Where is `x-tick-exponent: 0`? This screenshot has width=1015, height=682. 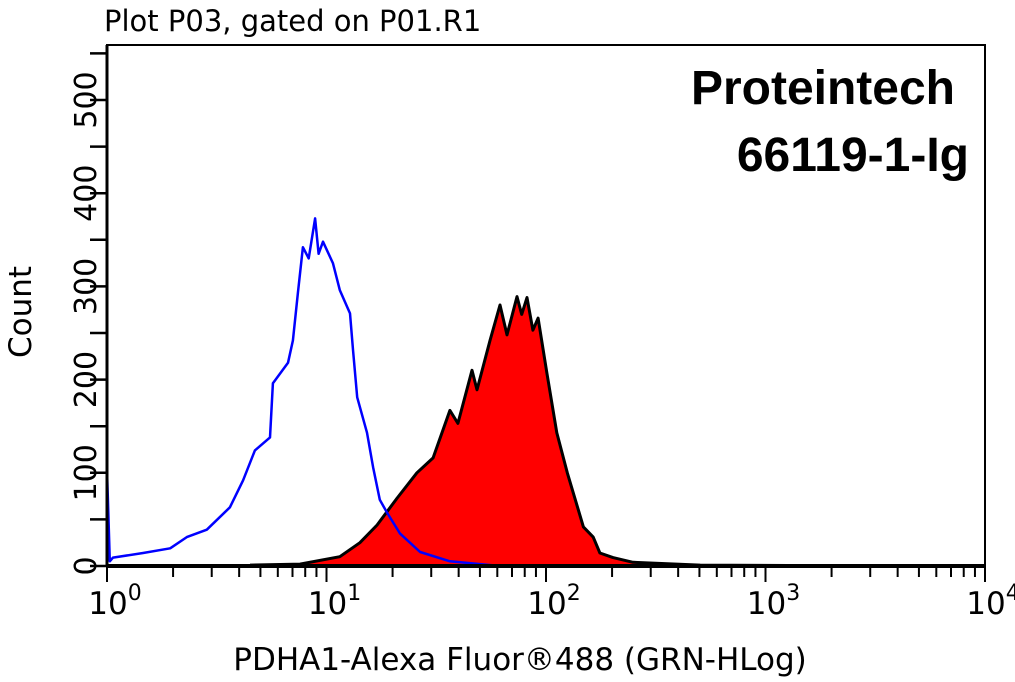 x-tick-exponent: 0 is located at coordinates (135, 593).